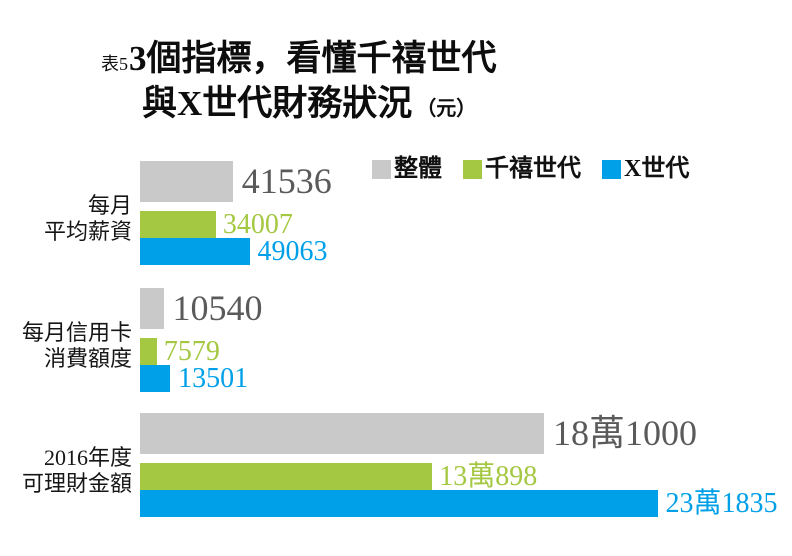 The image size is (792, 556). What do you see at coordinates (213, 378) in the screenshot?
I see `value-label-gen-x: 13501` at bounding box center [213, 378].